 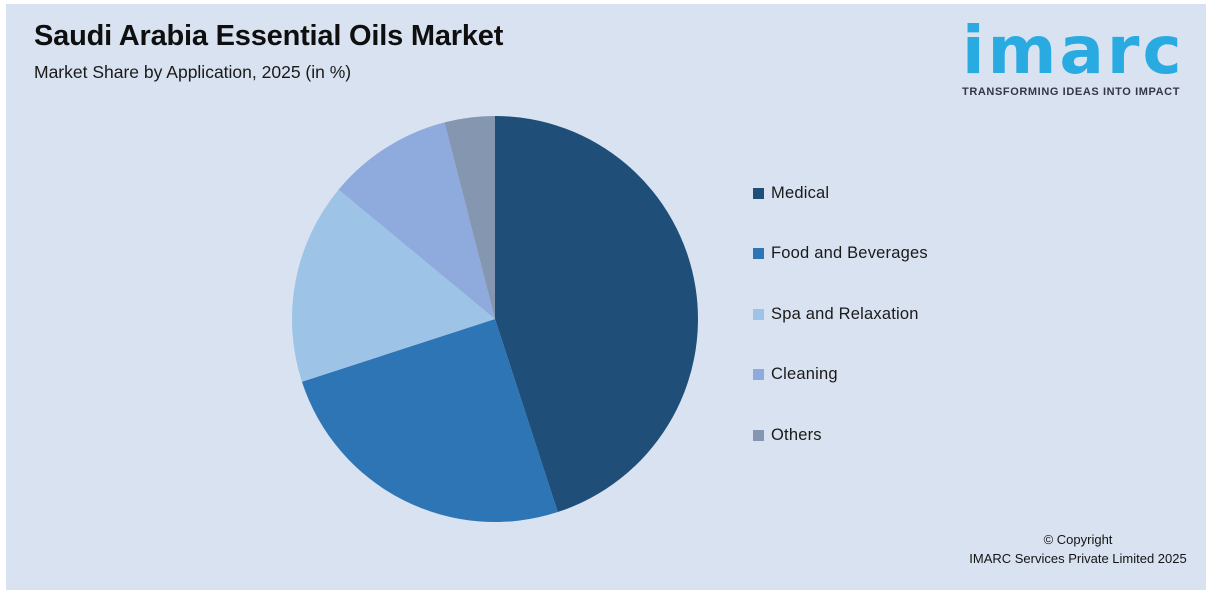 I want to click on legend-swatch-spa-and-relaxation, so click(x=758, y=314).